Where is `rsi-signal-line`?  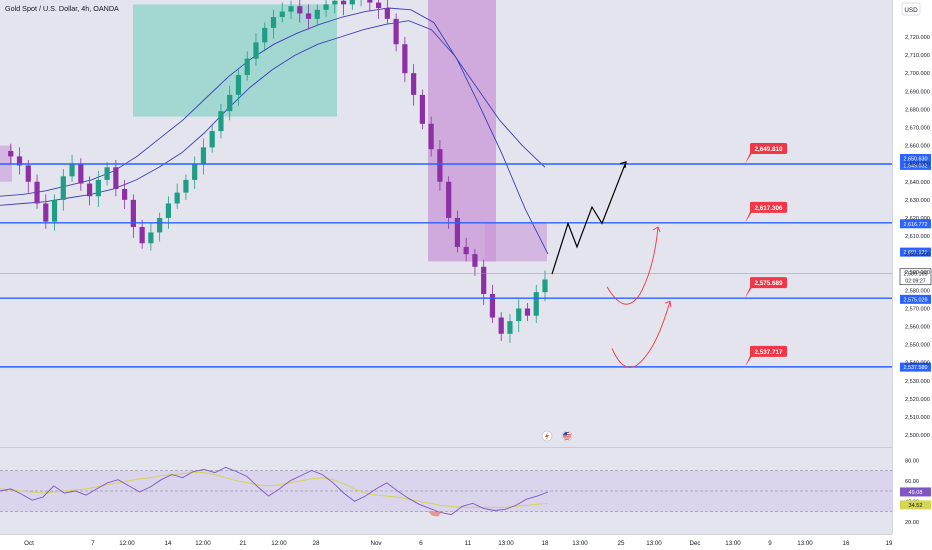
rsi-signal-line is located at coordinates (274, 490).